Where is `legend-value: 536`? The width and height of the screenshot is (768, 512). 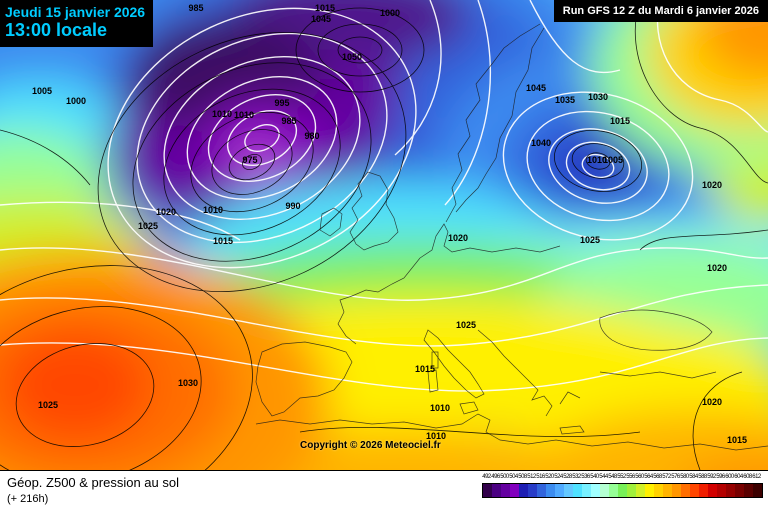
legend-value: 536 is located at coordinates (585, 477).